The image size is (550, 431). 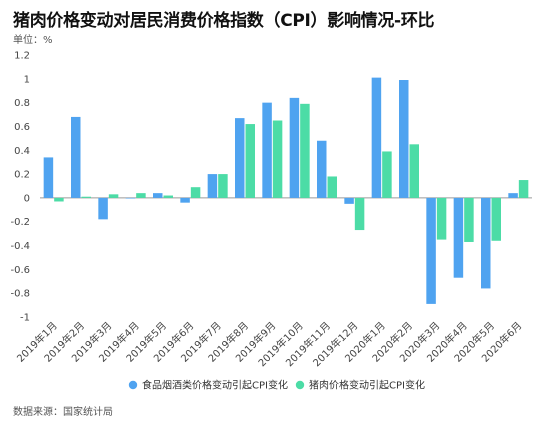 What do you see at coordinates (27, 198) in the screenshot?
I see `y-tick-label: 0` at bounding box center [27, 198].